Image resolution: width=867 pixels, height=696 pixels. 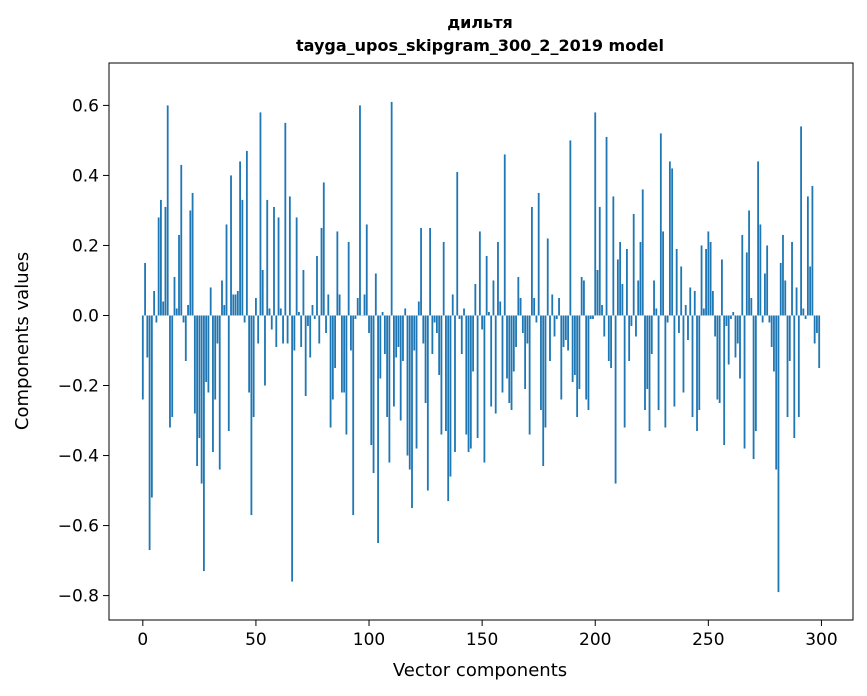 What do you see at coordinates (595, 640) in the screenshot?
I see `x-tick-label: 200` at bounding box center [595, 640].